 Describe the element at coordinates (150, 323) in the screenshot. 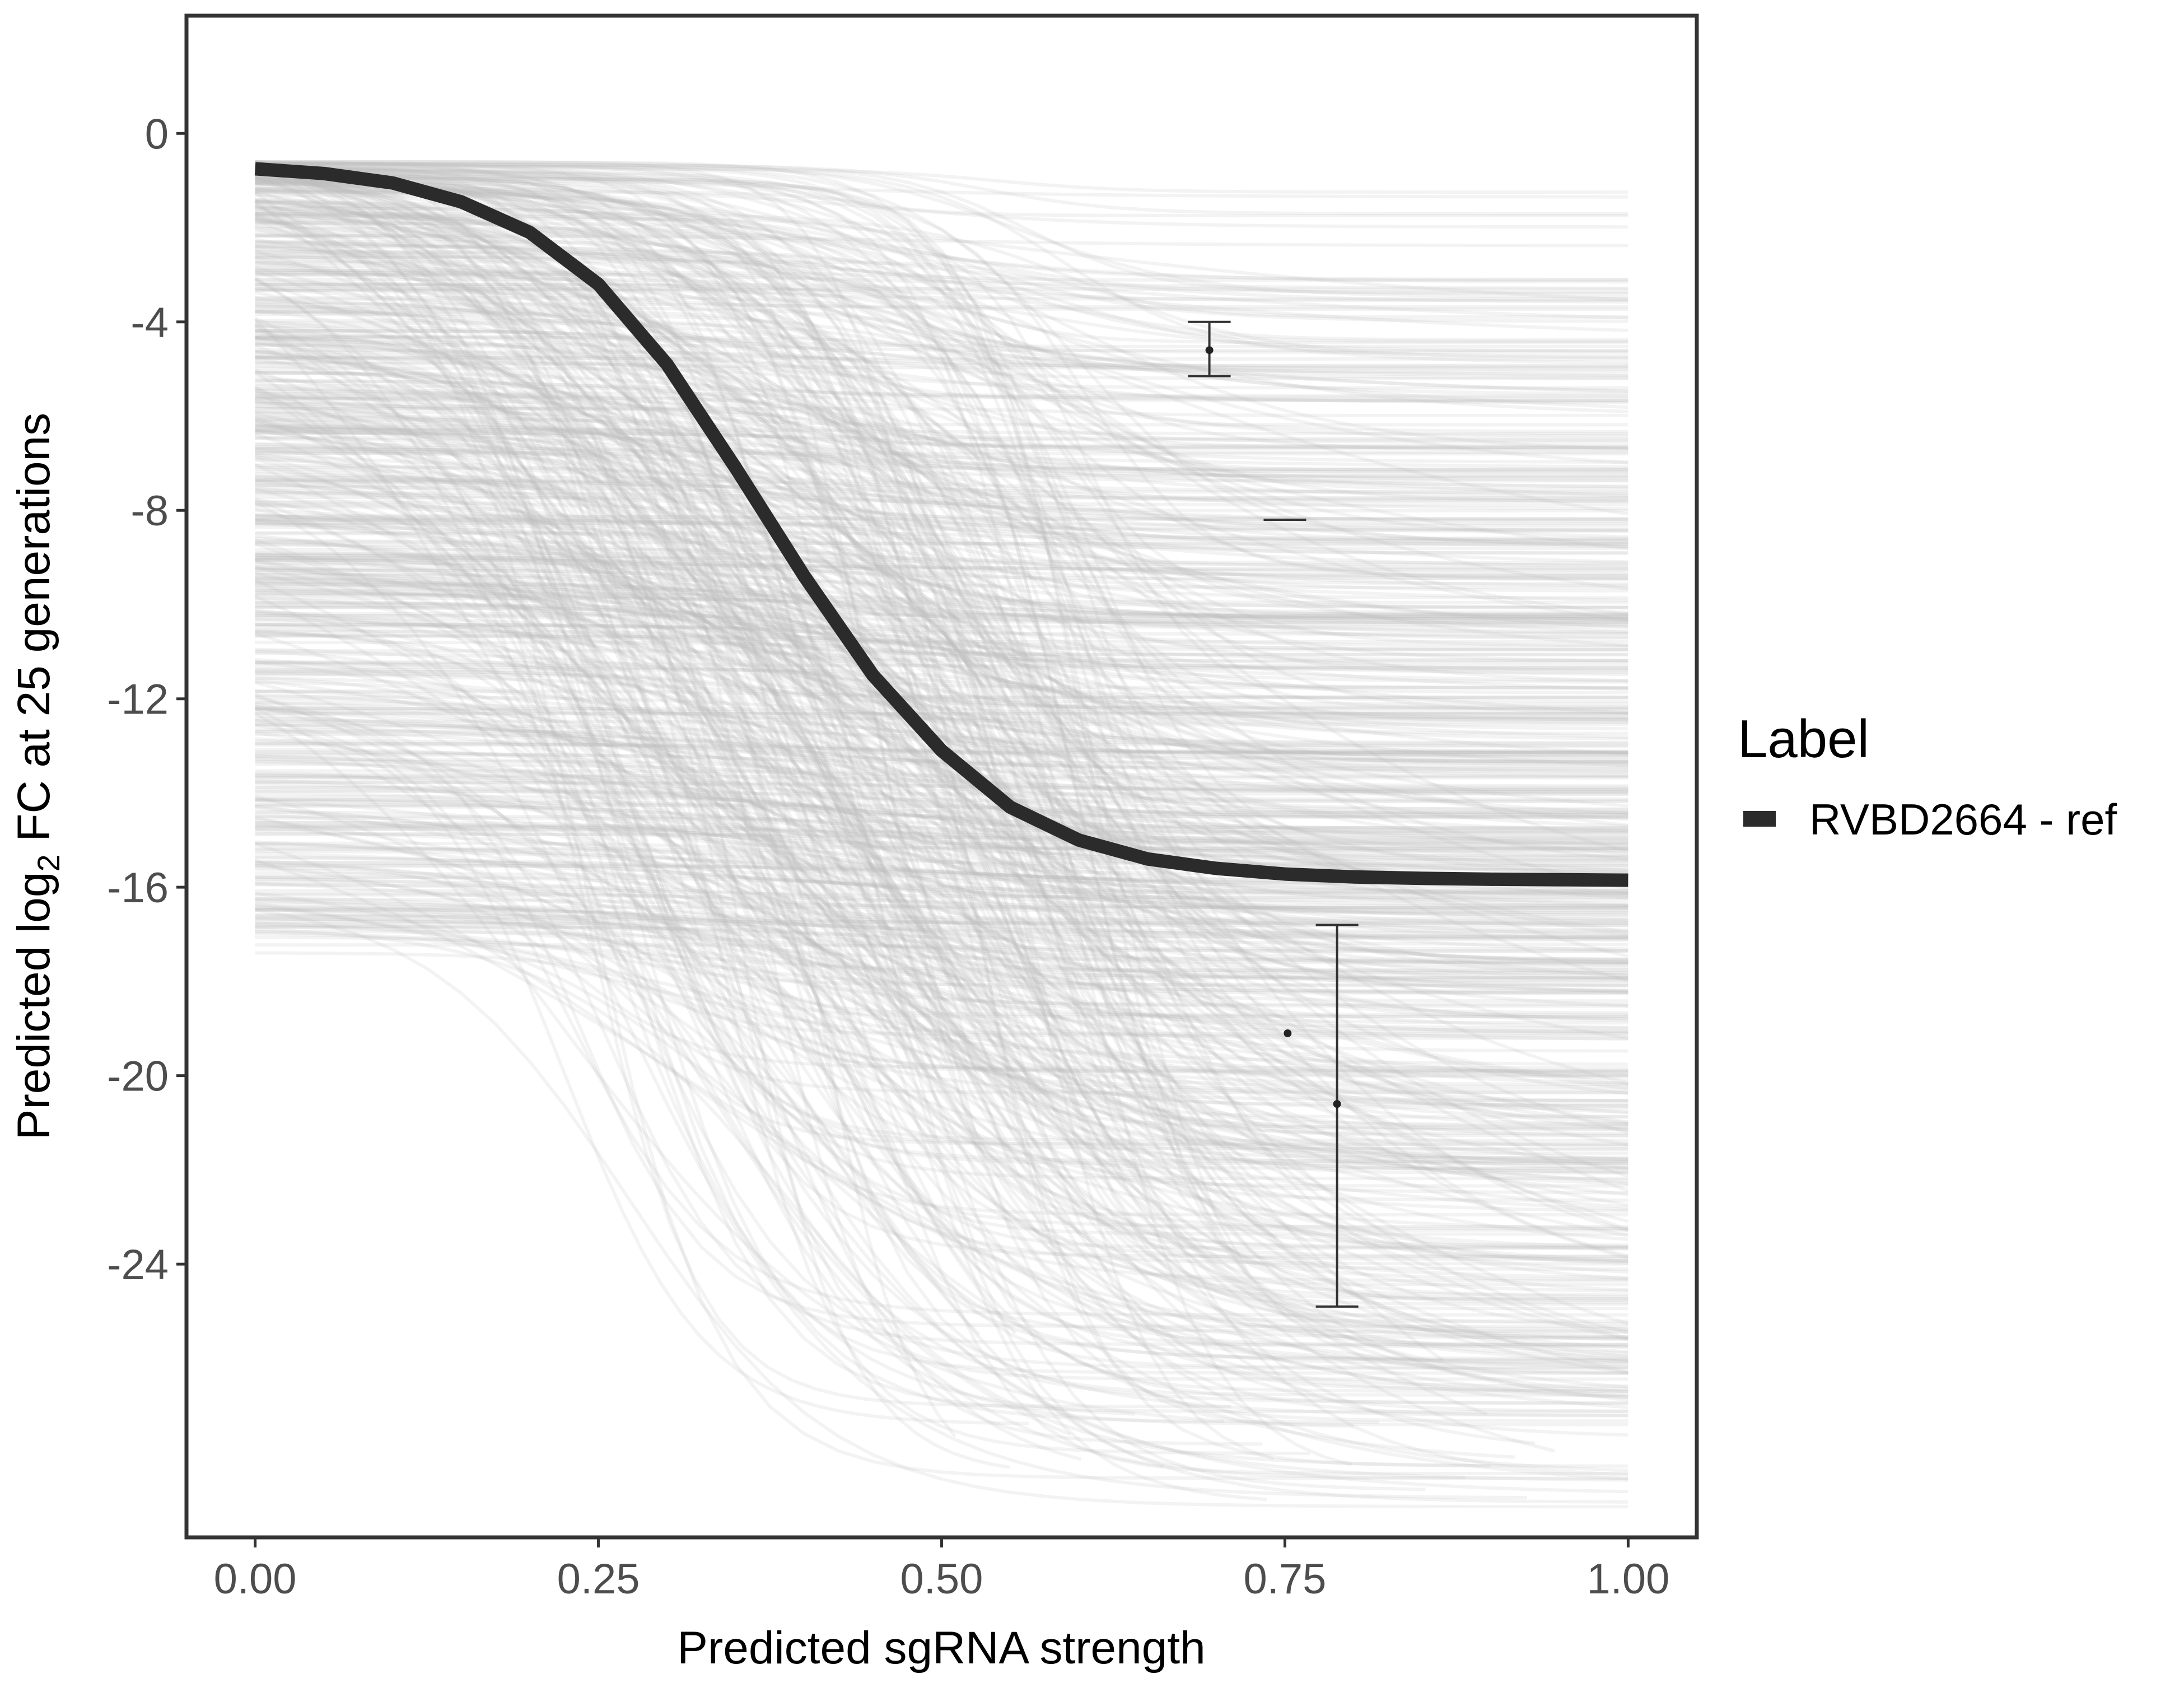

I see `y-tick-label: -4` at that location.